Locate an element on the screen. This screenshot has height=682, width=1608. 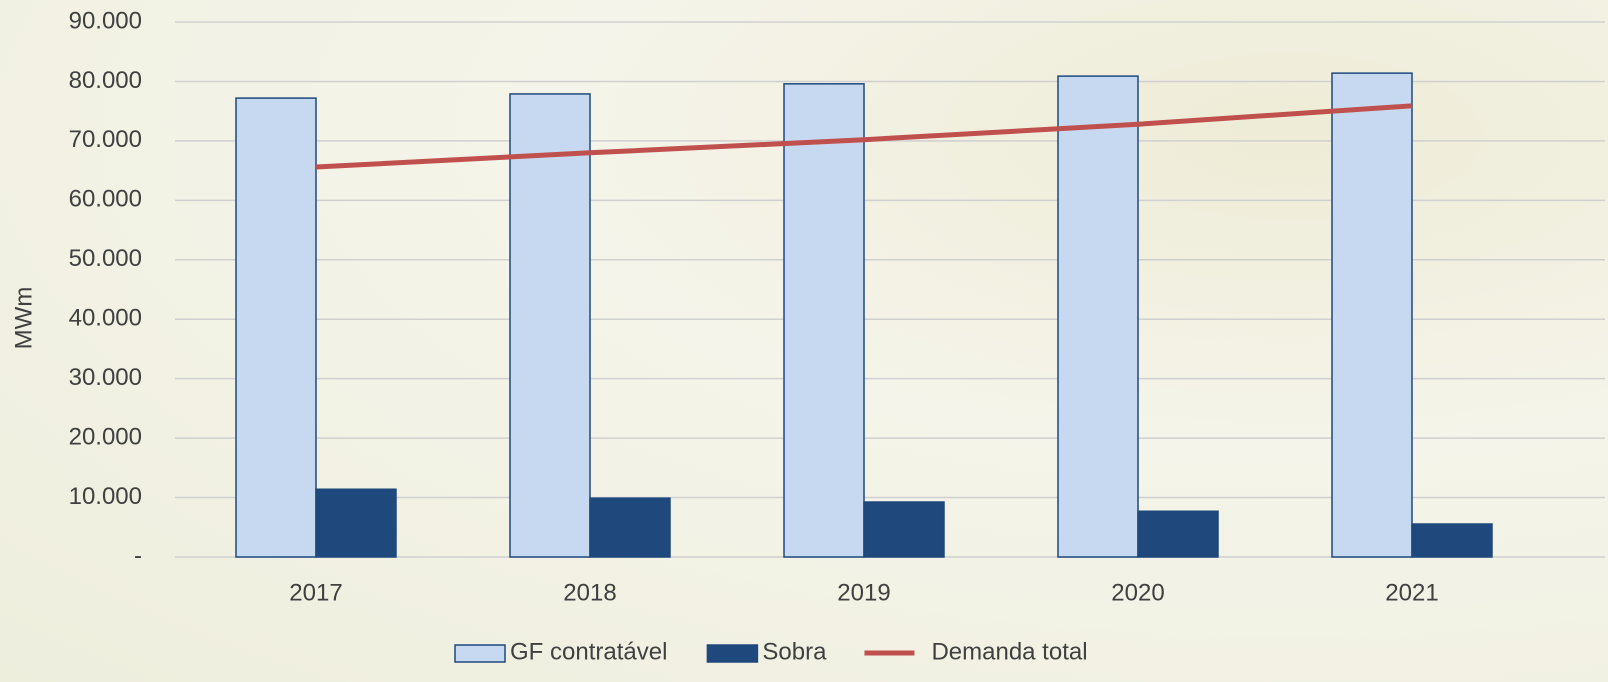
y-tick-label: 30.000 is located at coordinates (105, 377).